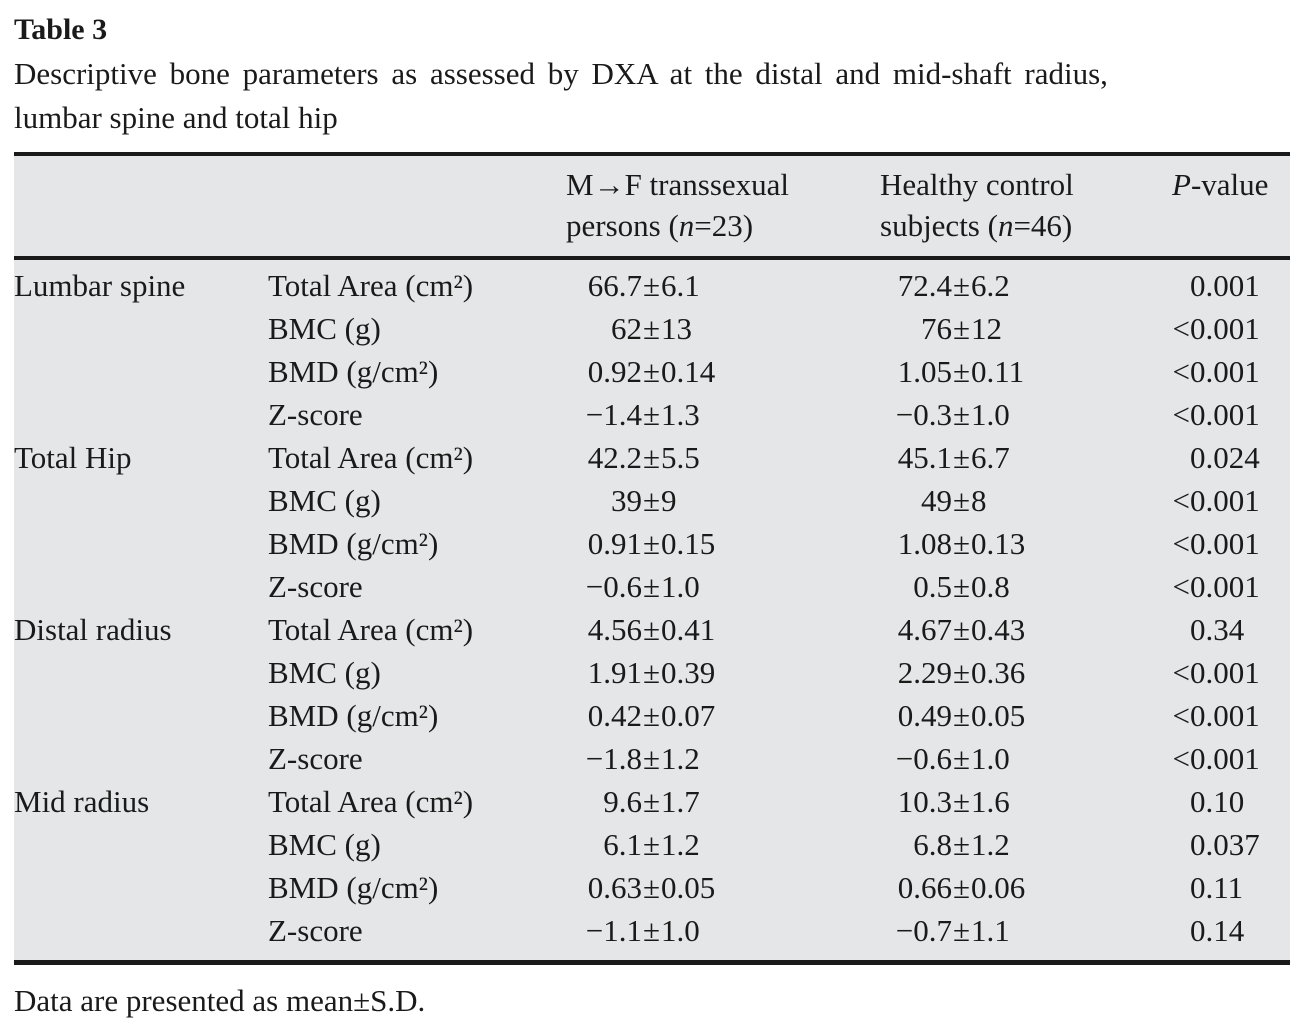  Describe the element at coordinates (1026, 457) in the screenshot. I see `control-value-cell: 45.1 ±6.7` at that location.